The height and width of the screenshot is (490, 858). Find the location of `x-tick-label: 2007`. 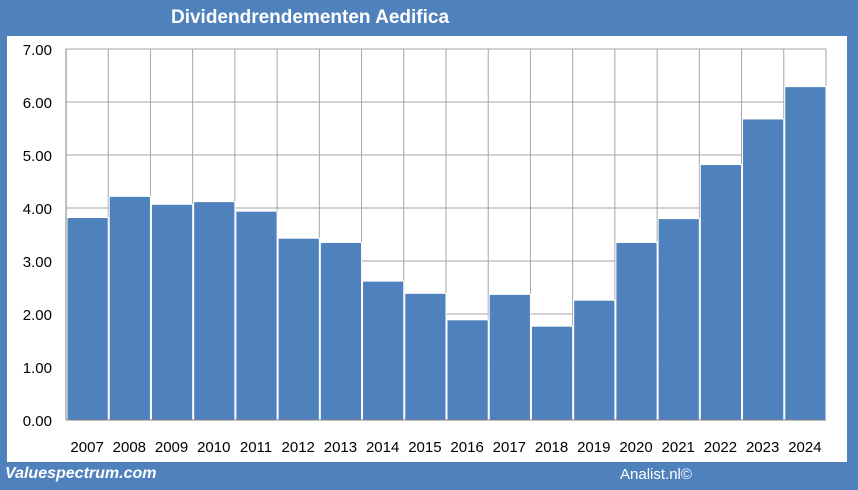

x-tick-label: 2007 is located at coordinates (86, 447).